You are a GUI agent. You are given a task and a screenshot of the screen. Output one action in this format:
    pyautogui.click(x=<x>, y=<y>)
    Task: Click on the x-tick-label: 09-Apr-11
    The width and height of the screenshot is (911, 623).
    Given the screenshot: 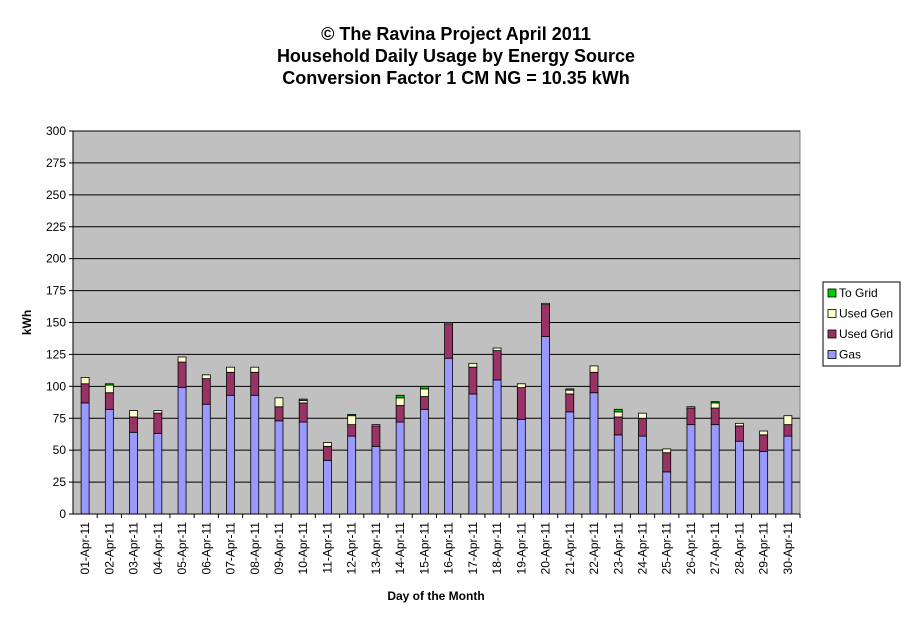 What is the action you would take?
    pyautogui.click(x=279, y=548)
    